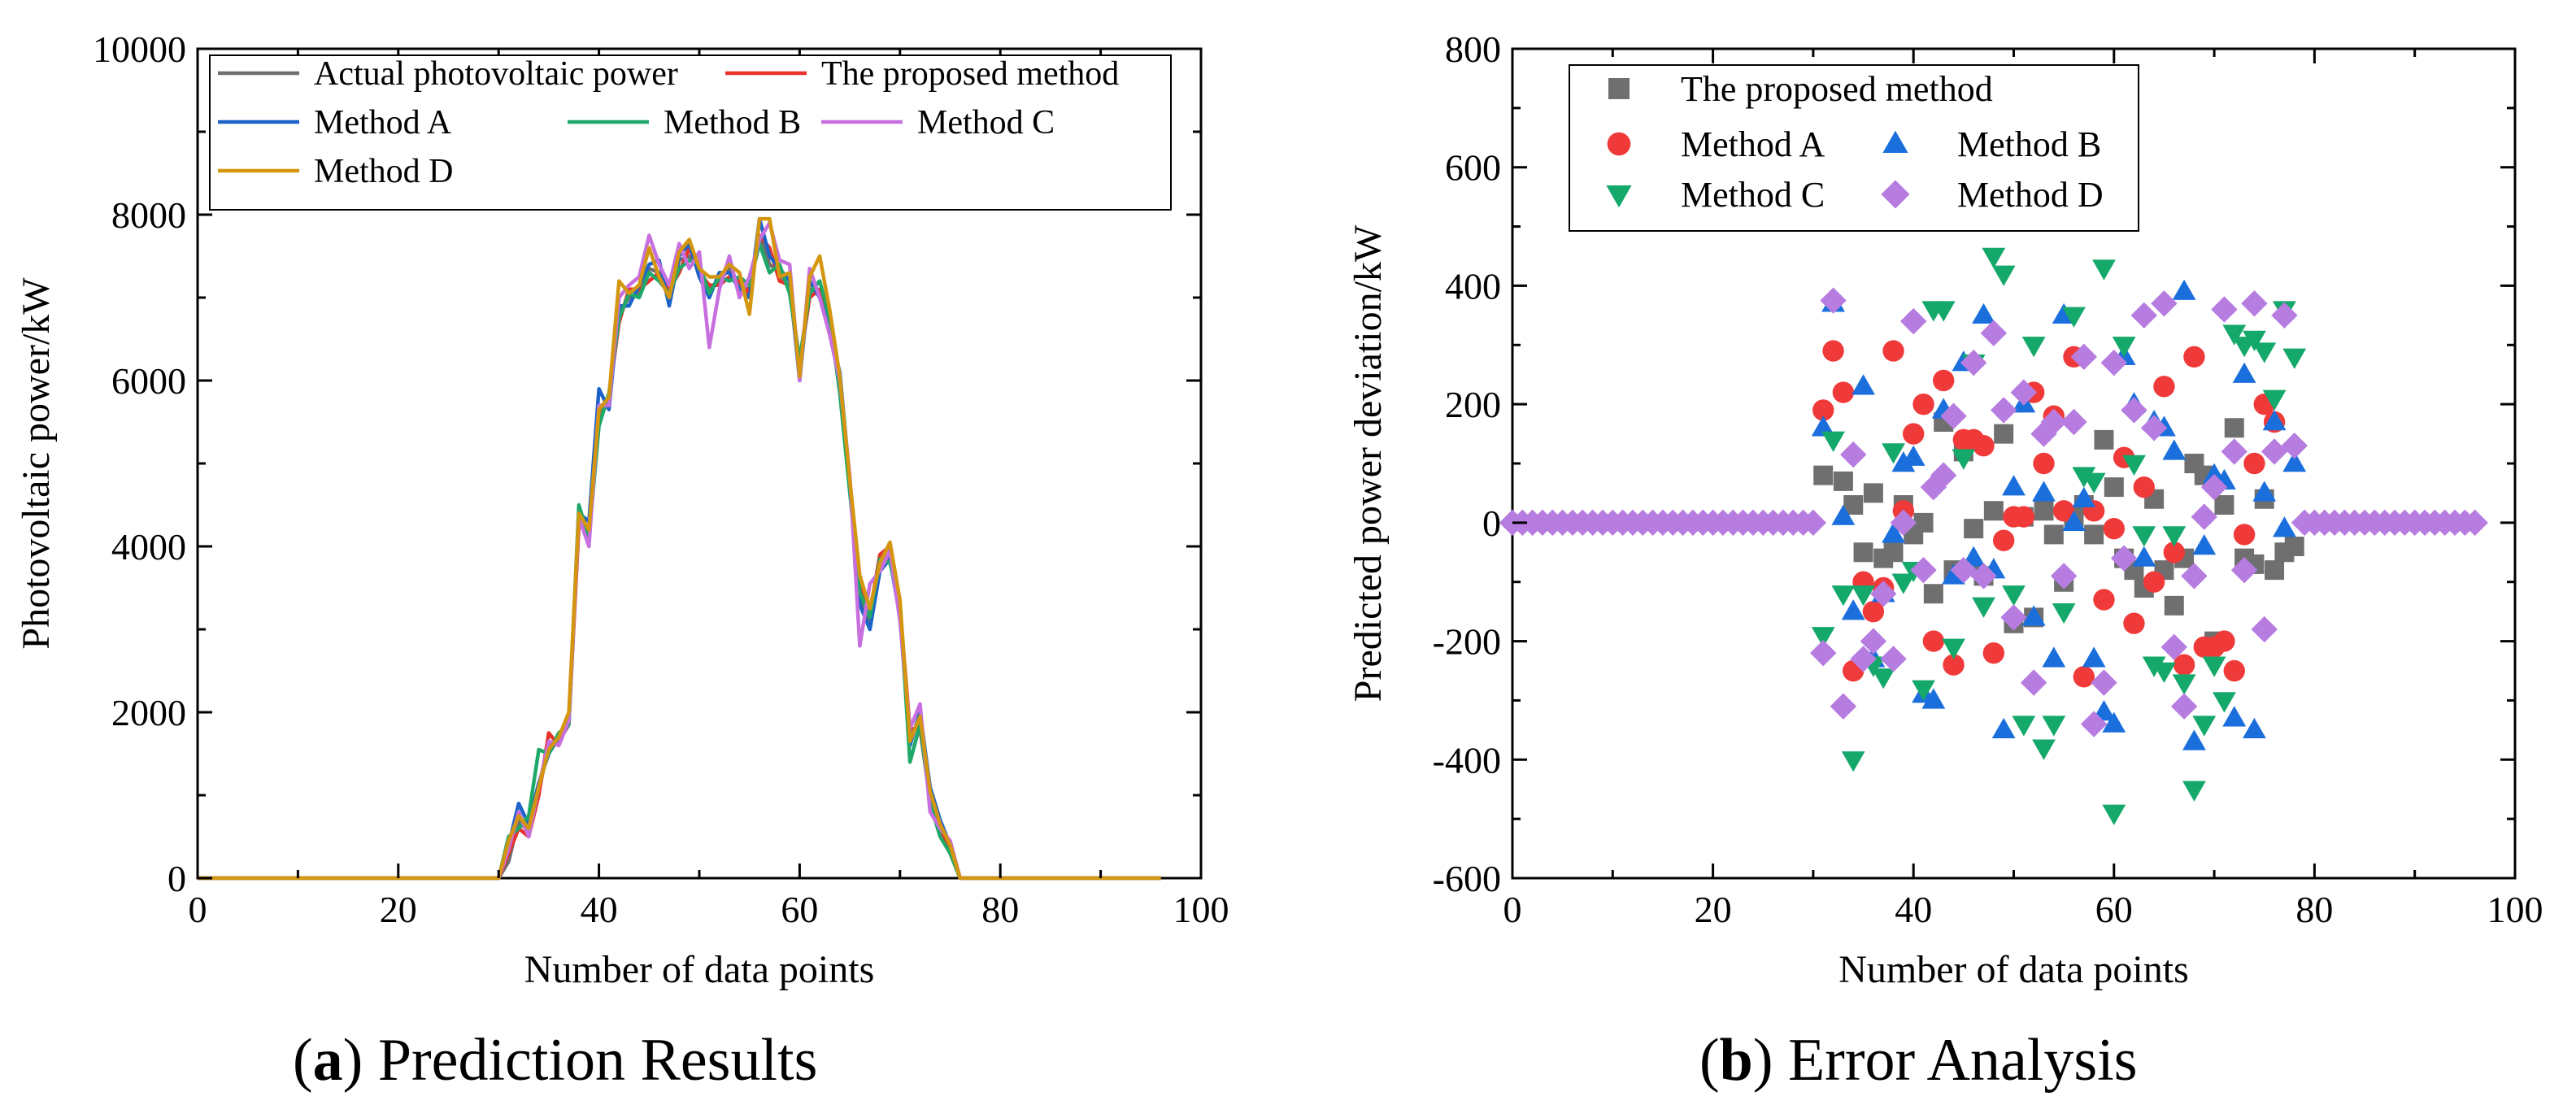 The height and width of the screenshot is (1118, 2576). What do you see at coordinates (2314, 909) in the screenshot?
I see `panel-b-x-tick-label-80: 80` at bounding box center [2314, 909].